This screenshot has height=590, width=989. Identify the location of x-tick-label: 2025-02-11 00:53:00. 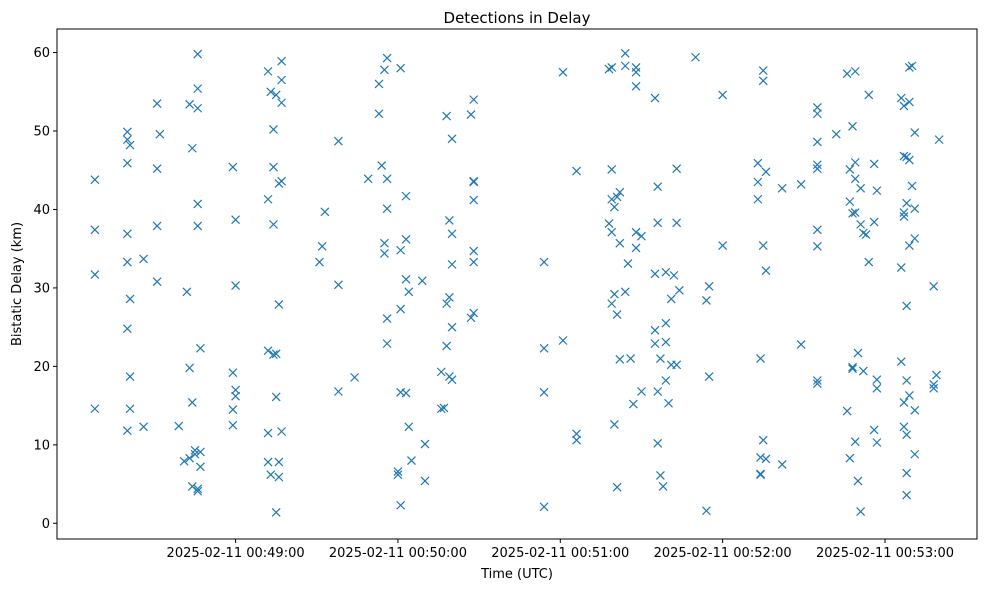
(885, 553).